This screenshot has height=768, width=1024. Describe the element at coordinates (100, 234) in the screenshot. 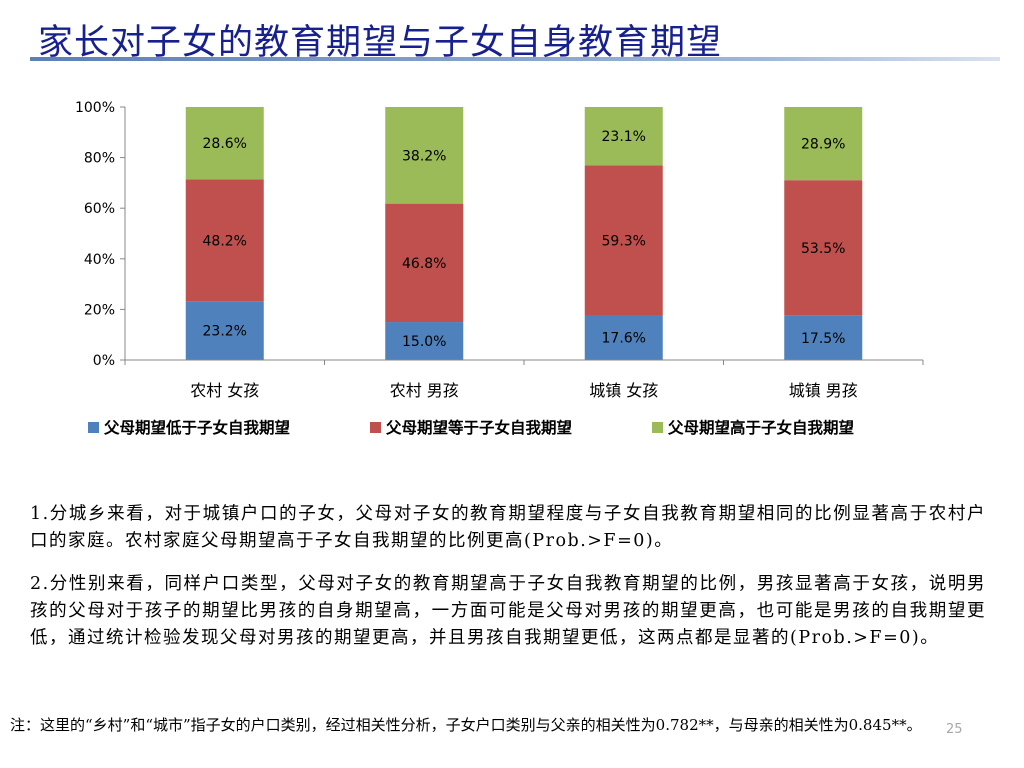

I see `y-axis: 0% 20% 40% 60% 80% 100%` at that location.